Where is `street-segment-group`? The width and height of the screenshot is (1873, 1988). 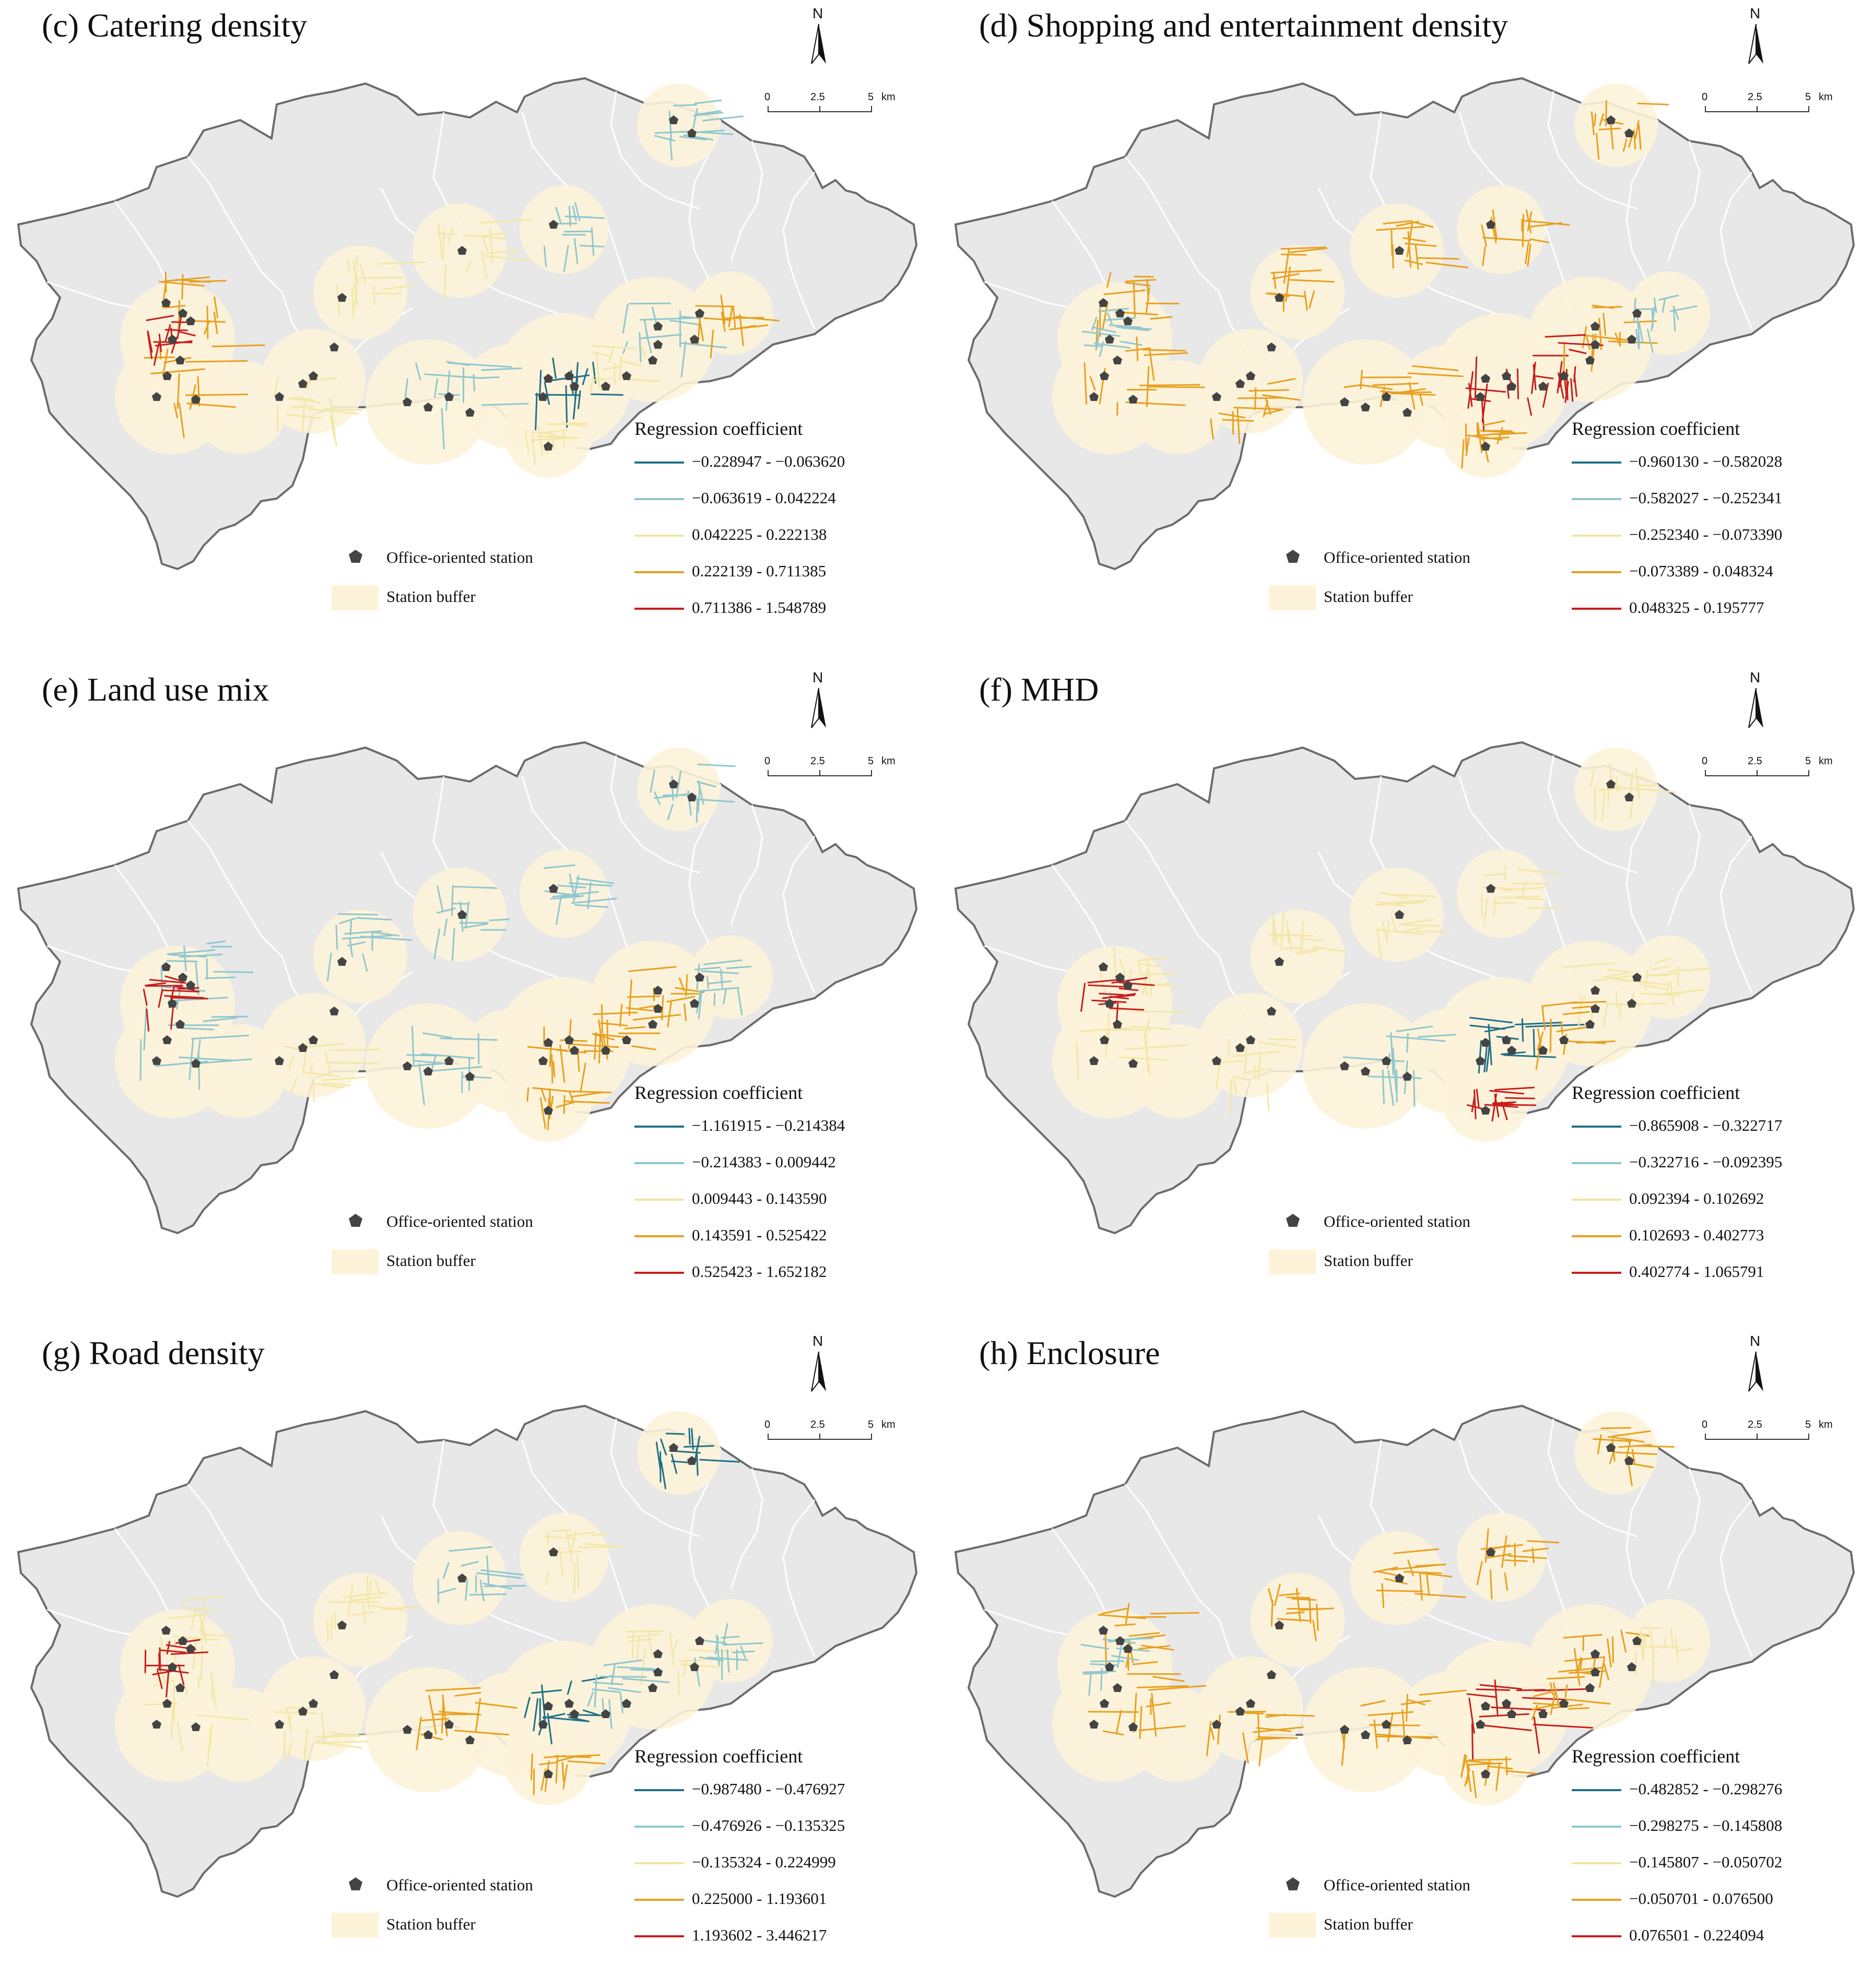
street-segment-group is located at coordinates (1422, 245).